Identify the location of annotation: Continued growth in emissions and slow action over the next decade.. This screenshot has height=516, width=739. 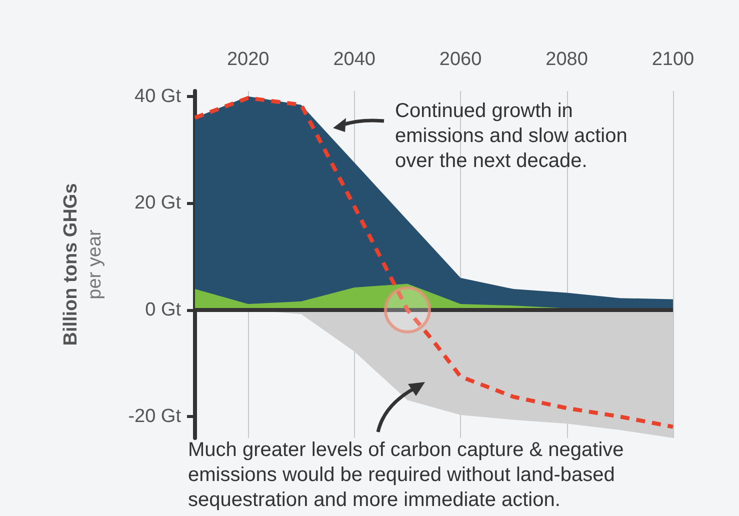
(511, 136).